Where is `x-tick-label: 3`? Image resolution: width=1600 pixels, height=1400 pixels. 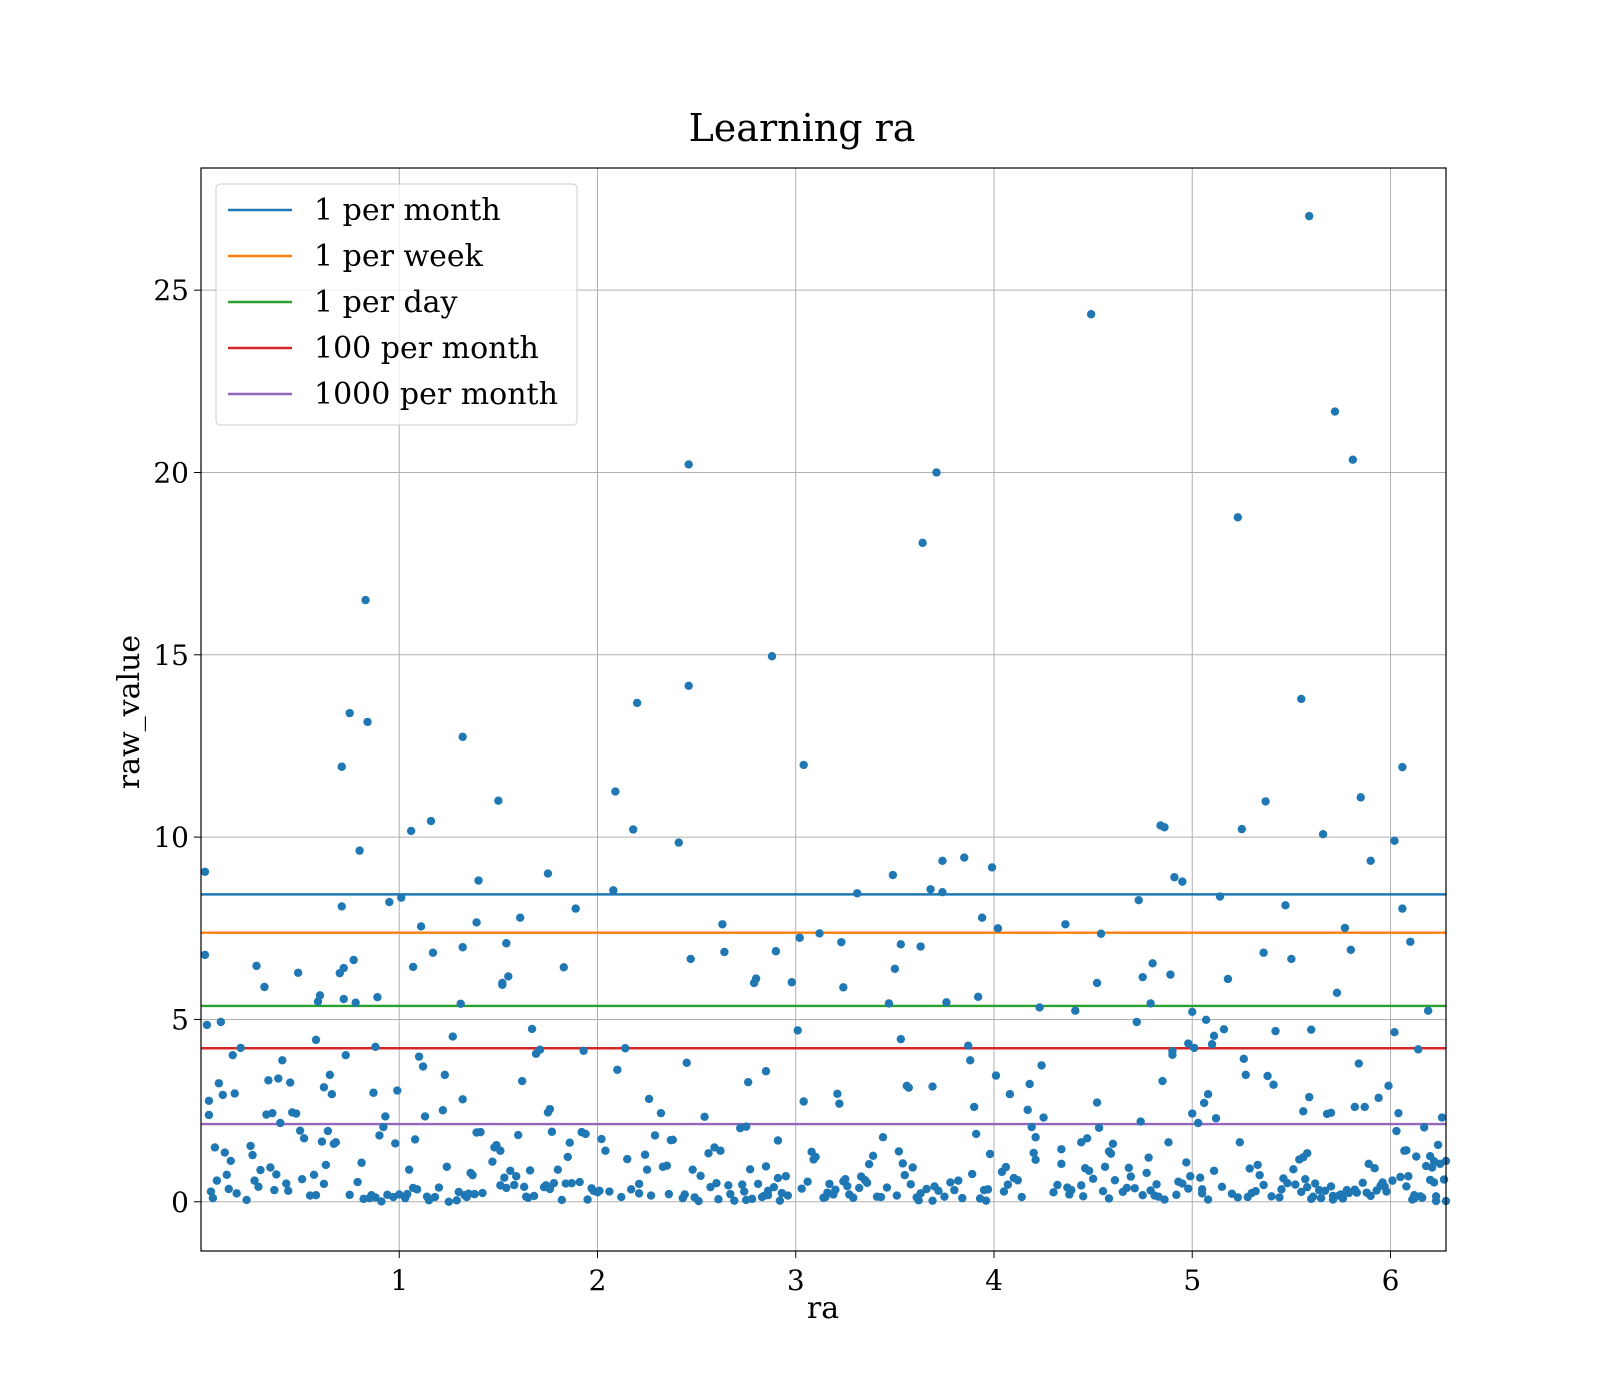 x-tick-label: 3 is located at coordinates (796, 1280).